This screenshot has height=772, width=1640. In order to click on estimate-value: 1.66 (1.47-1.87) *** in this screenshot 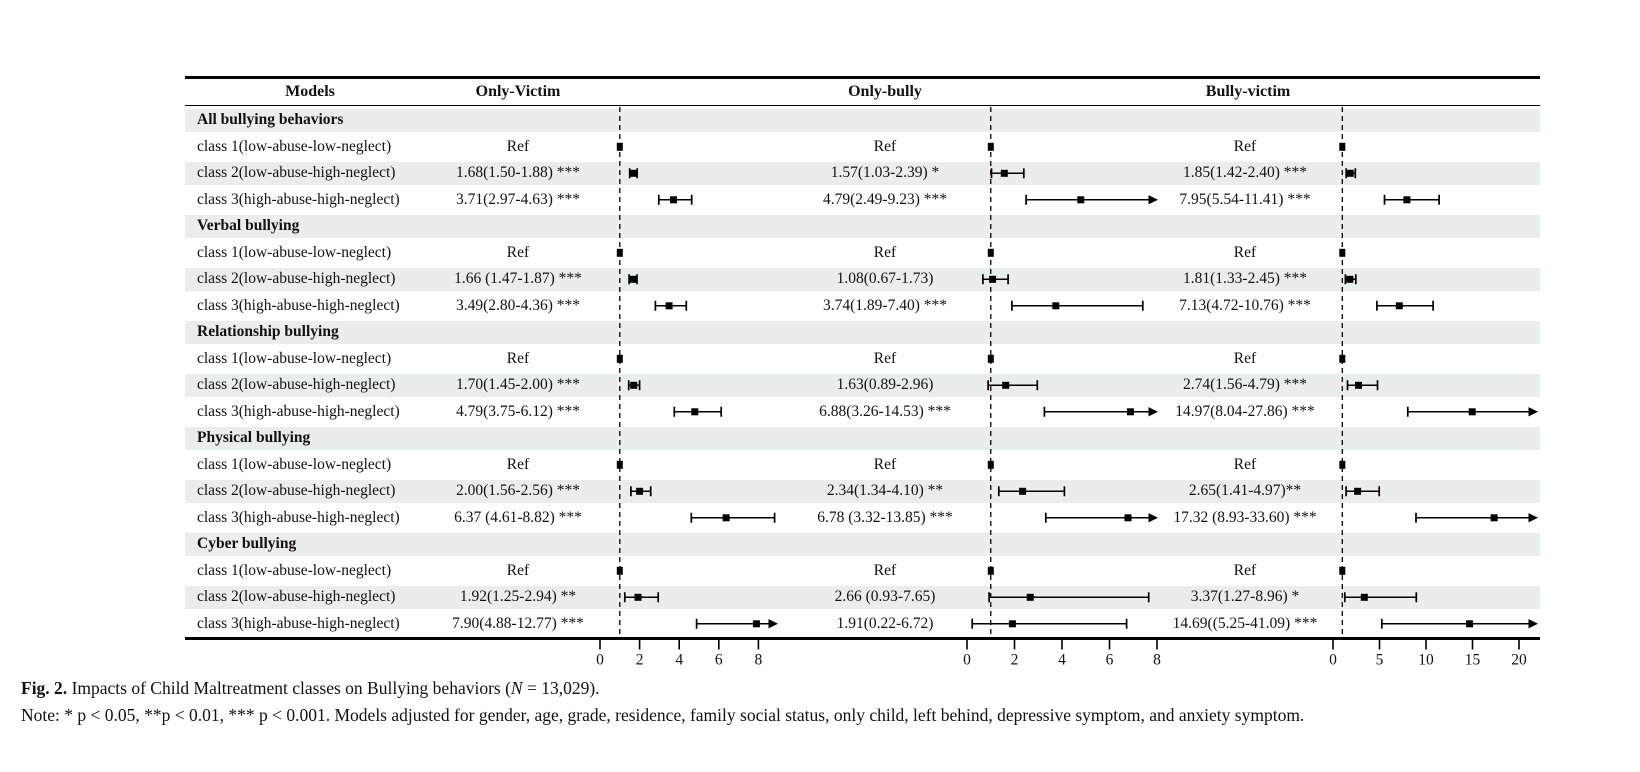, I will do `click(518, 278)`.